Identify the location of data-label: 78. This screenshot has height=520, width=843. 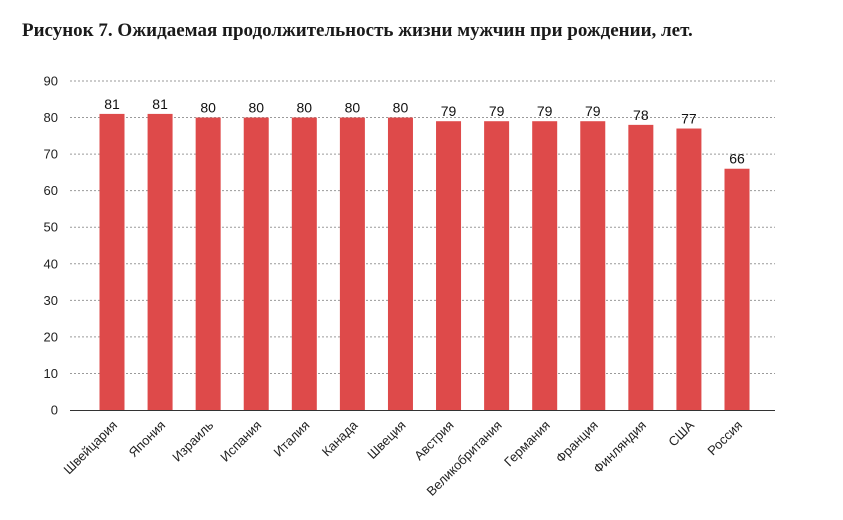
(641, 115).